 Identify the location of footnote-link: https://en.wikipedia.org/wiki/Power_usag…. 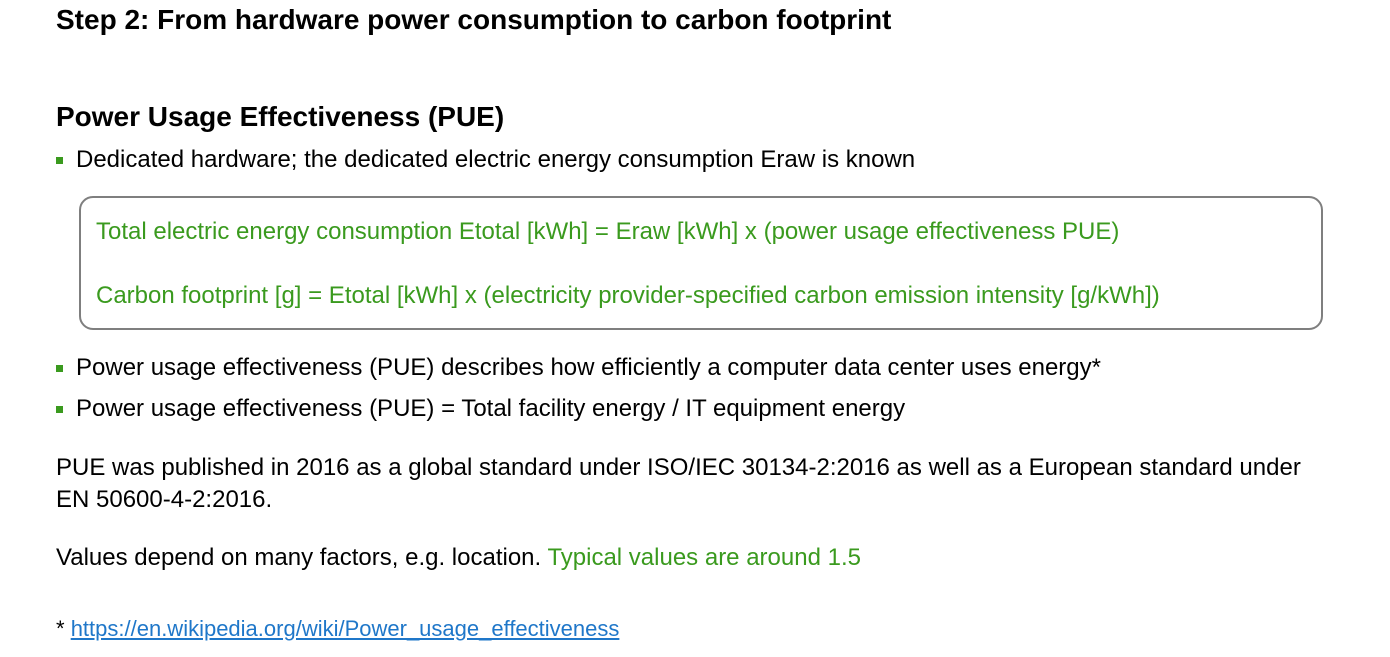
(345, 628).